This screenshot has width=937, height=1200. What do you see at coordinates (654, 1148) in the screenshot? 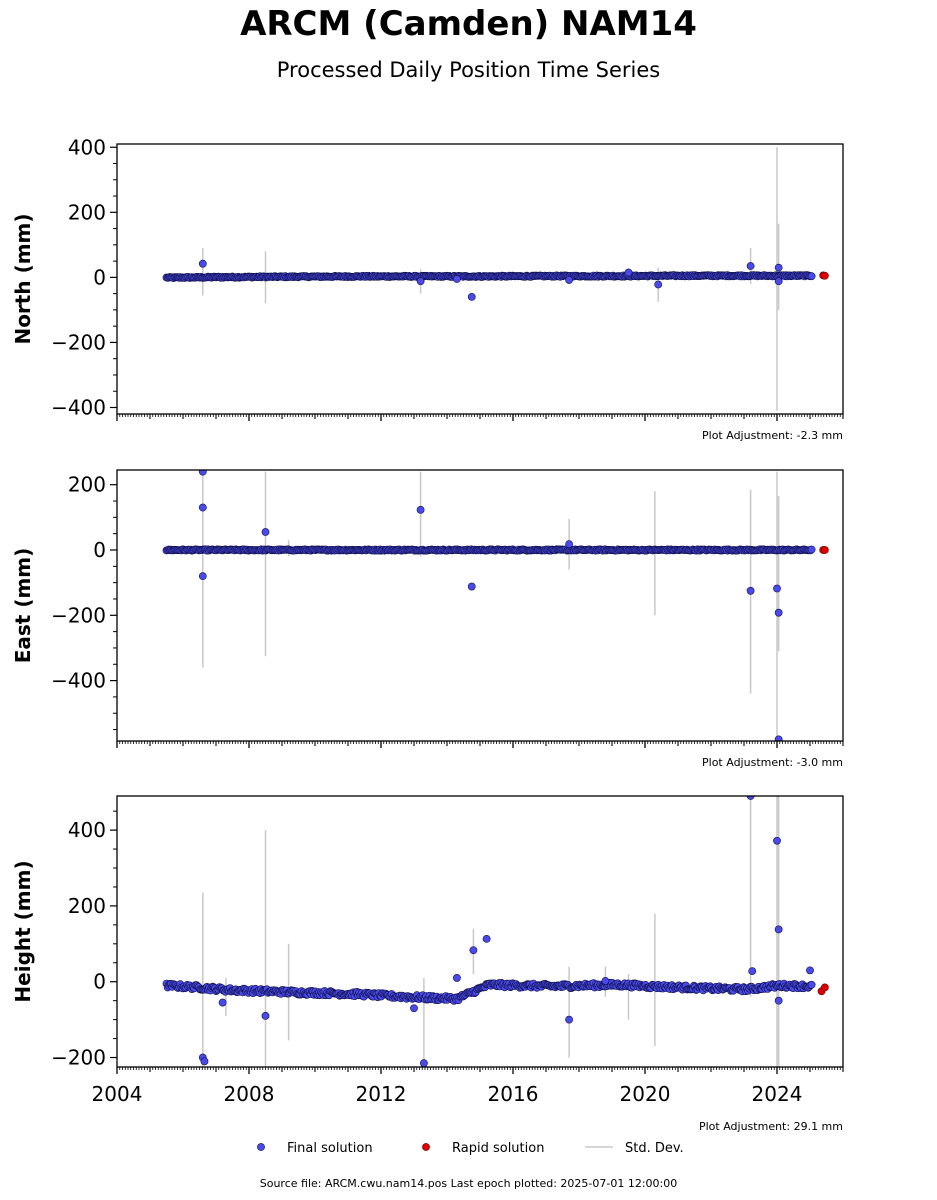
I see `legend-std-label: Std. Dev.` at bounding box center [654, 1148].